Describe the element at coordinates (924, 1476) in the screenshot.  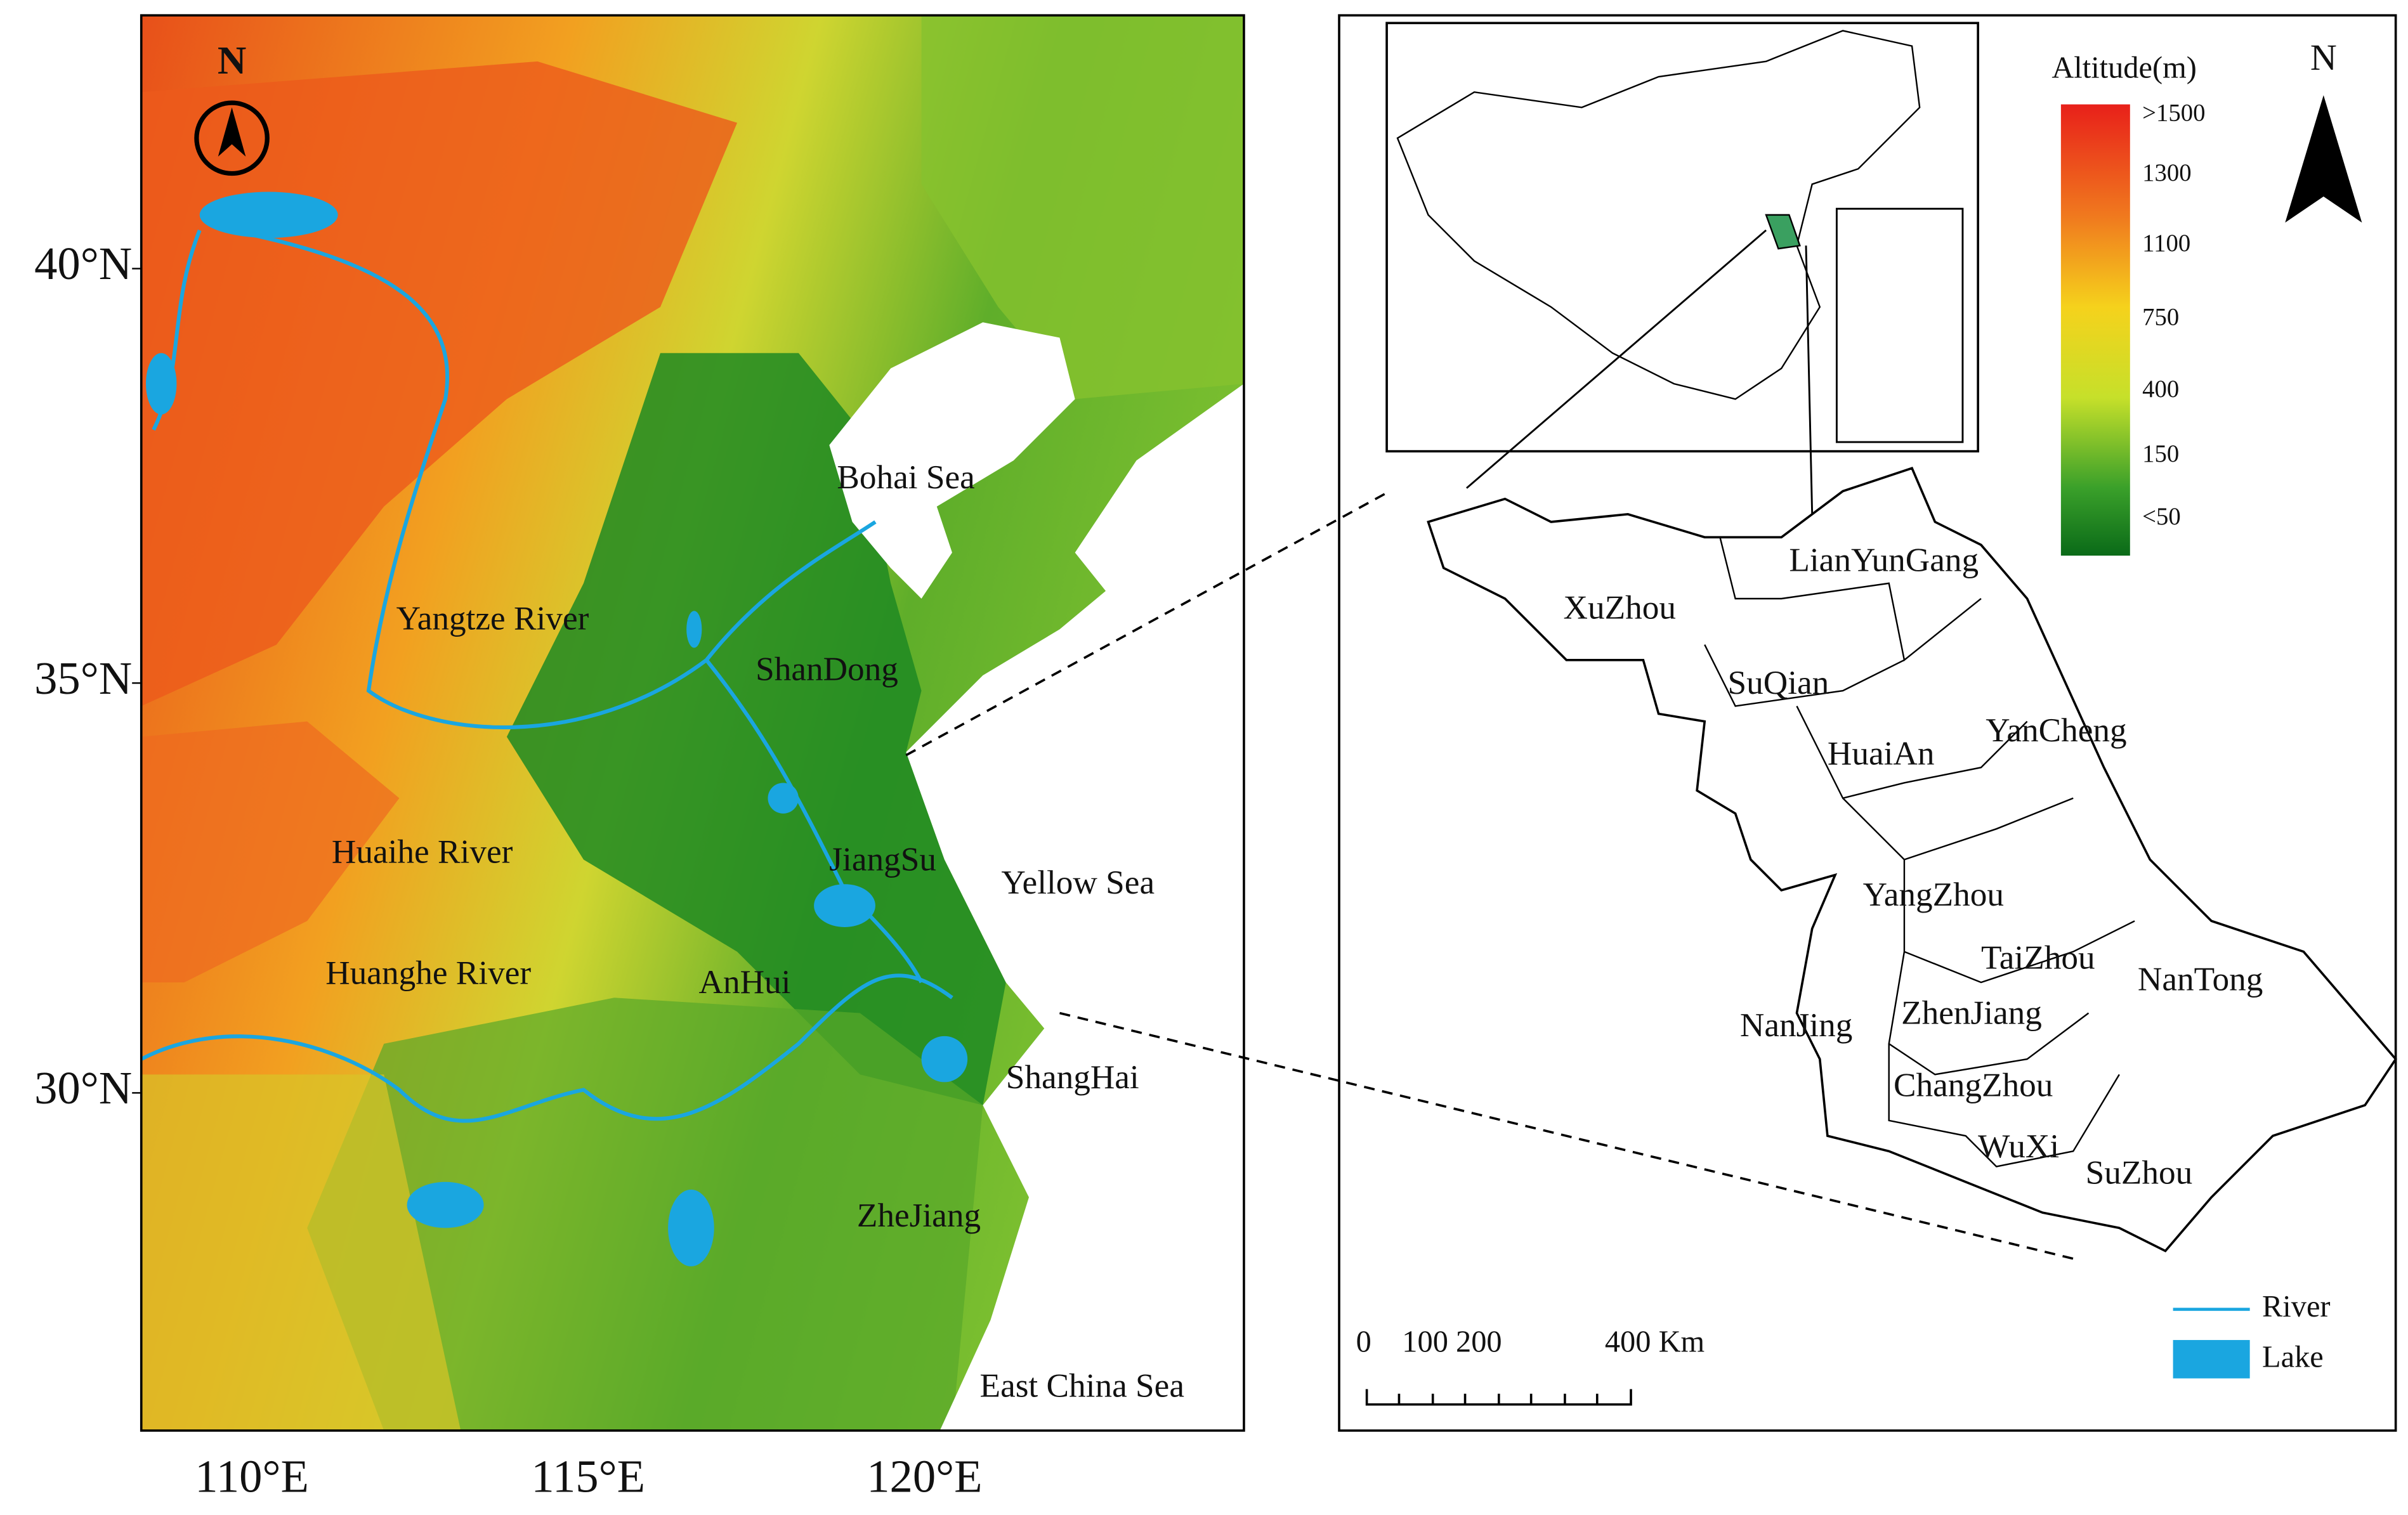
I see `lon-label: 120°E` at that location.